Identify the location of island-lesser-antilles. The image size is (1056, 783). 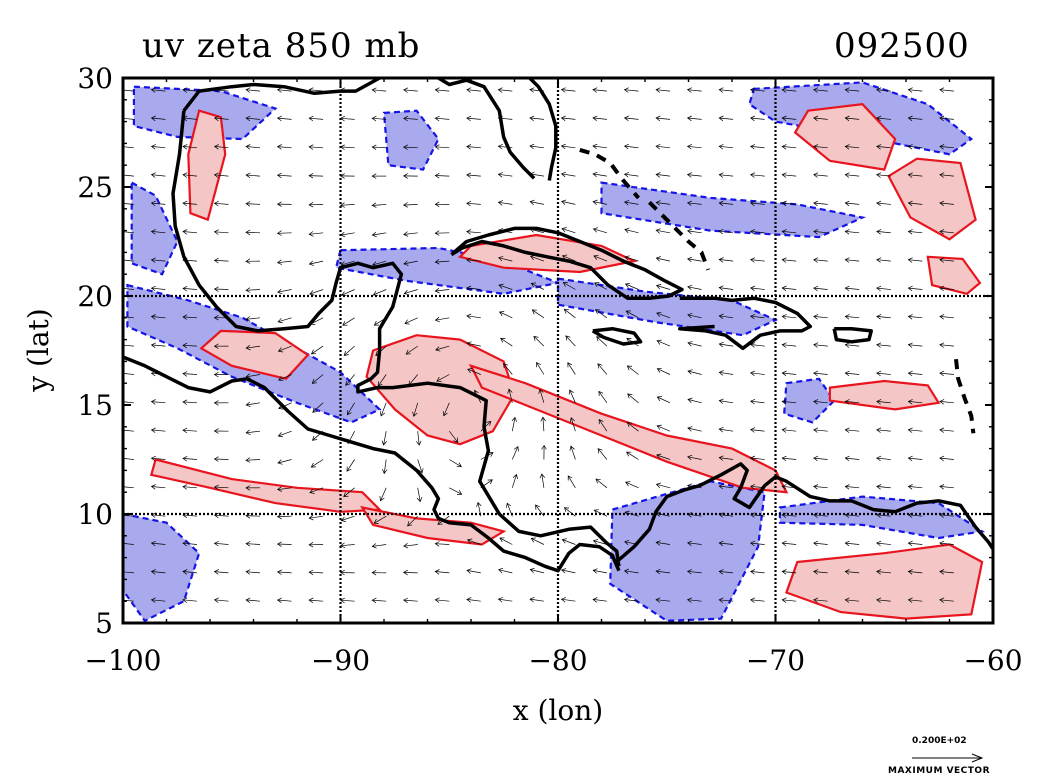
(965, 396).